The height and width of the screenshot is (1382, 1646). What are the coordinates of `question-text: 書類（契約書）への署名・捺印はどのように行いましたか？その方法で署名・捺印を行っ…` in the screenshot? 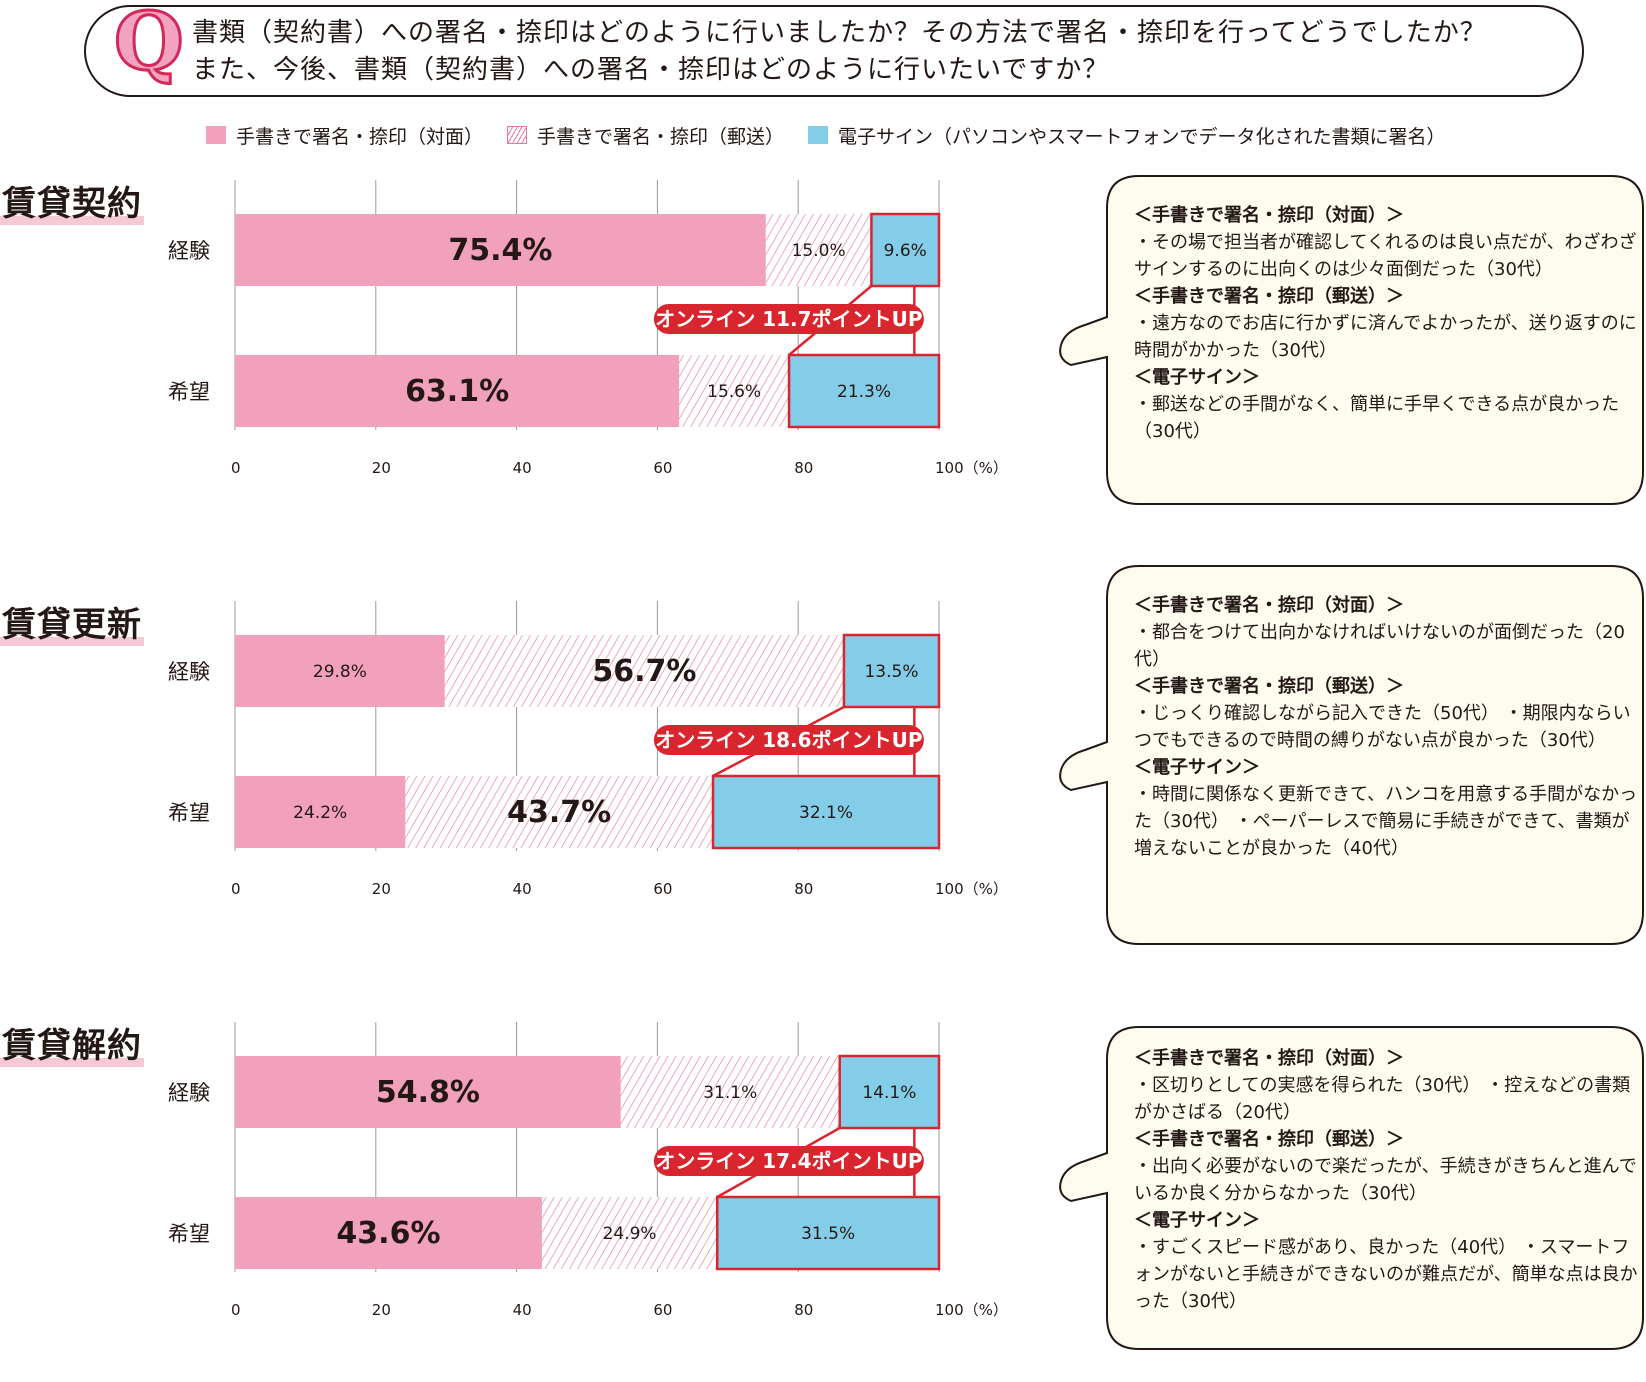 It's located at (839, 52).